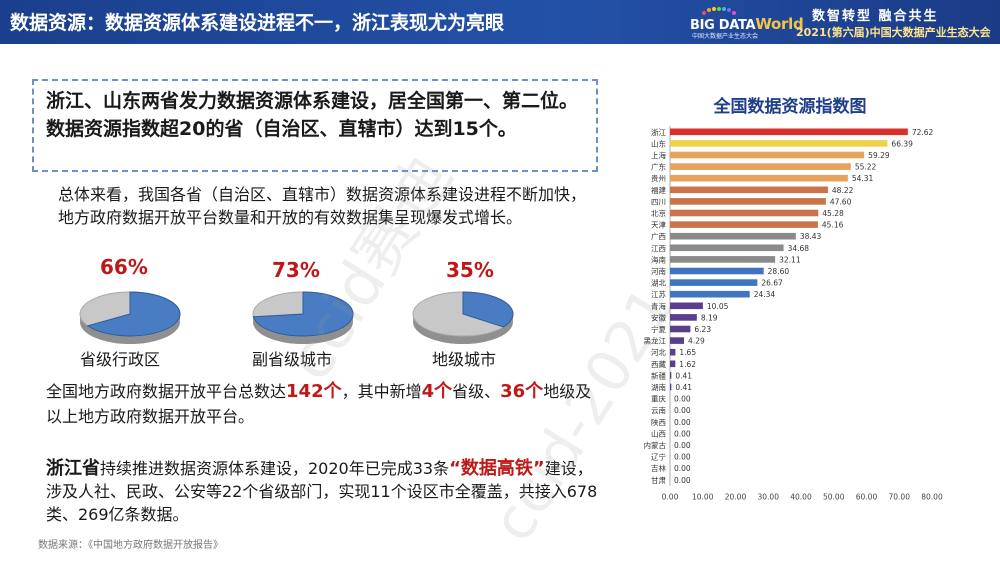  Describe the element at coordinates (683, 317) in the screenshot. I see `bar-安徽` at that location.